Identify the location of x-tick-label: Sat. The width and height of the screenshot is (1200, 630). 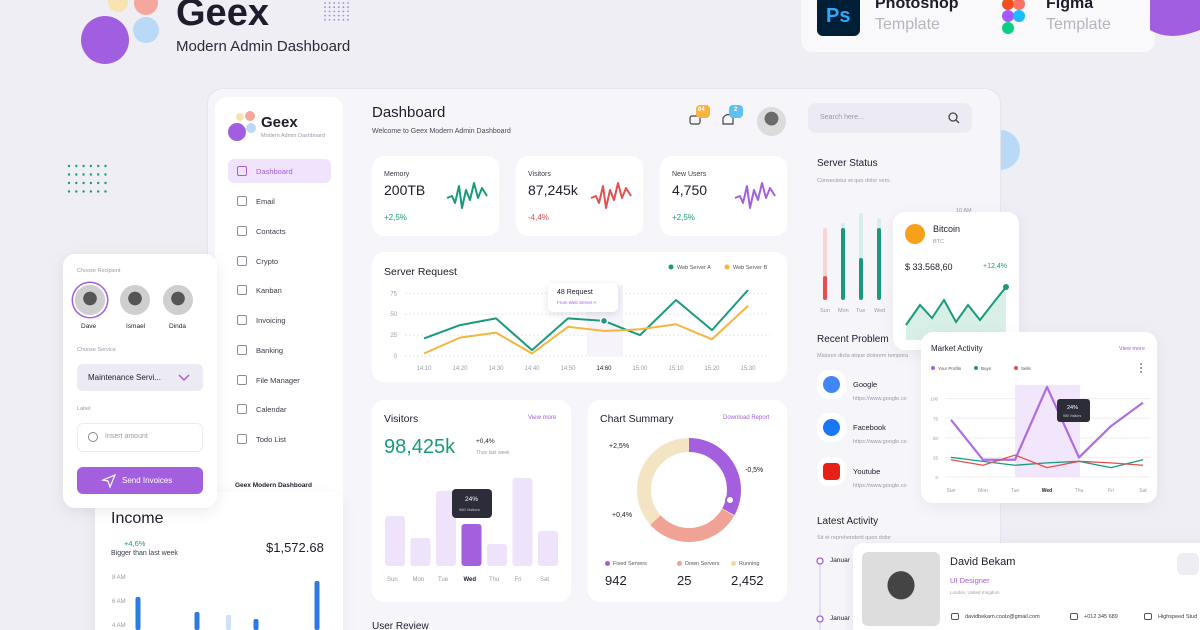
(1143, 491).